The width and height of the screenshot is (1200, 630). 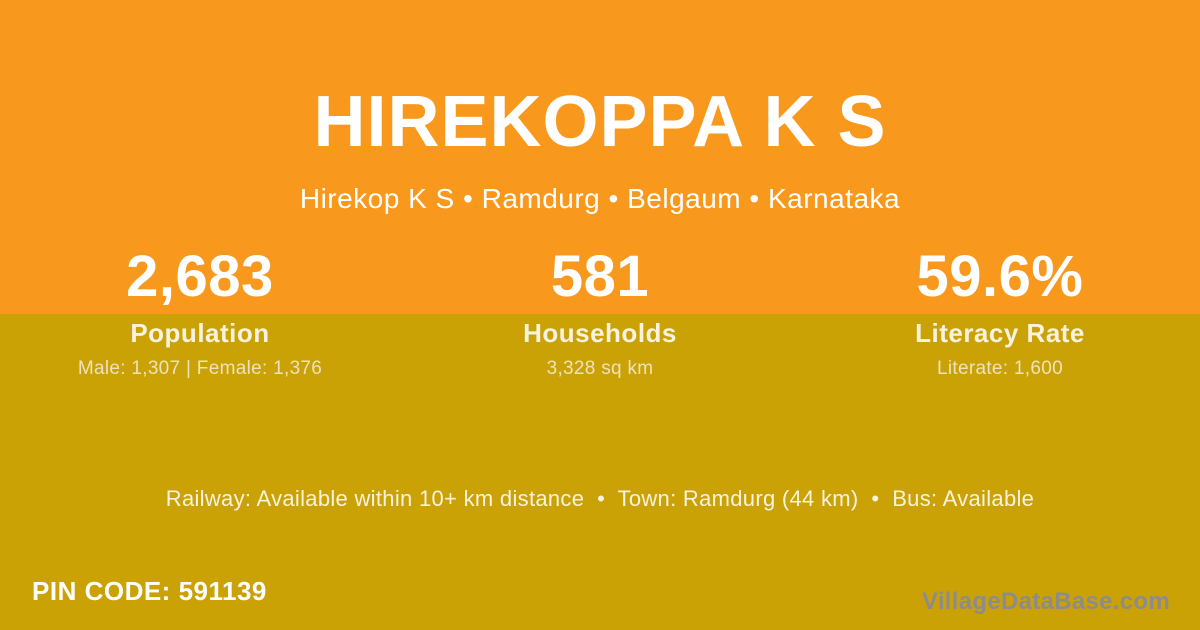 I want to click on households-value: 581, so click(x=600, y=276).